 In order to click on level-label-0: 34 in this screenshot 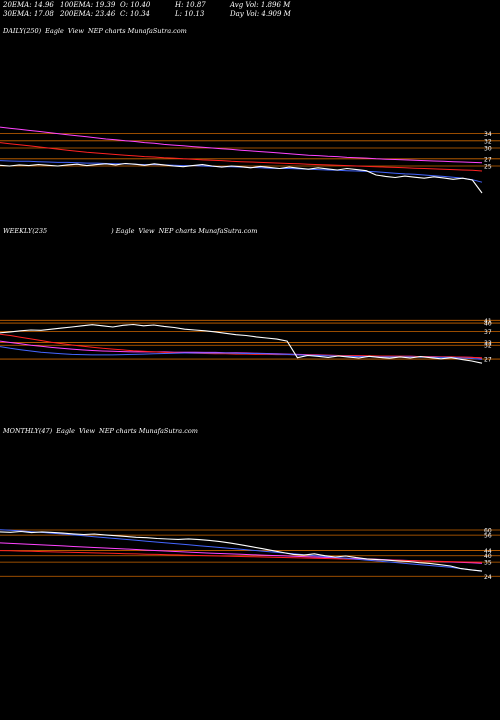, I will do `click(488, 134)`.